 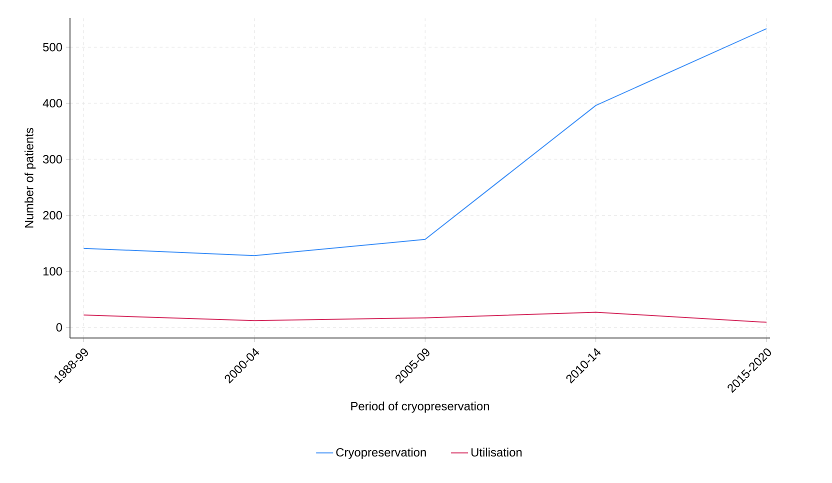 What do you see at coordinates (381, 453) in the screenshot?
I see `legend-label: Cryopreservation` at bounding box center [381, 453].